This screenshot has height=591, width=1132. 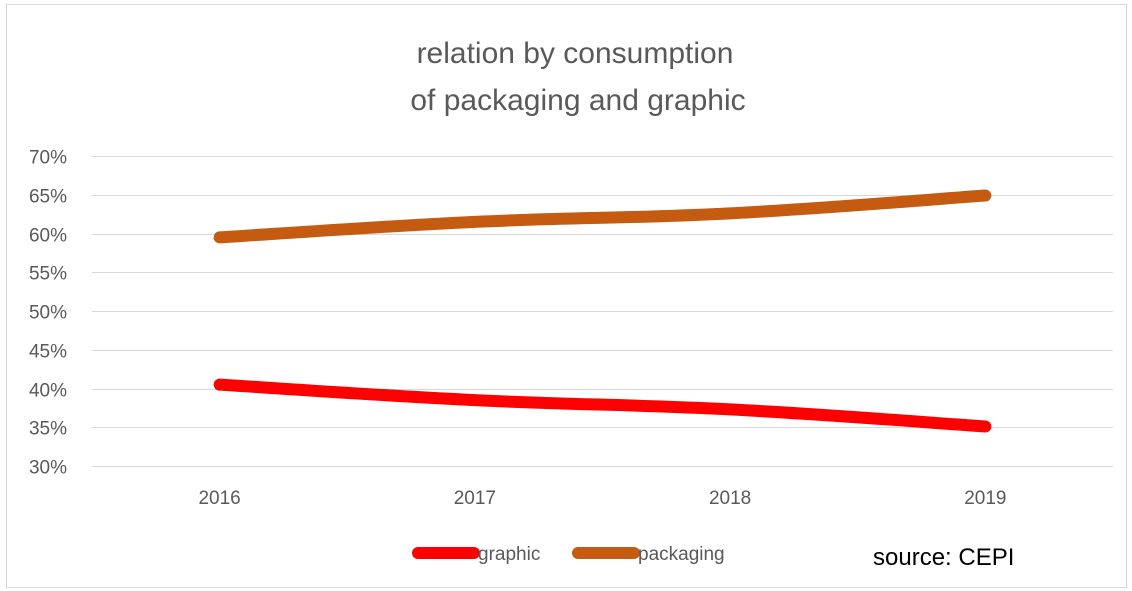 What do you see at coordinates (48, 352) in the screenshot?
I see `y-tick-label: 45%` at bounding box center [48, 352].